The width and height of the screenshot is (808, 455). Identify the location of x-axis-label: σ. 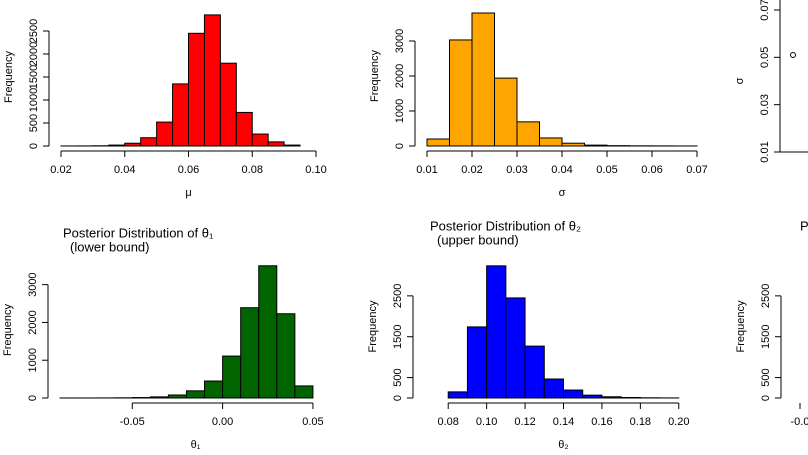
(562, 193).